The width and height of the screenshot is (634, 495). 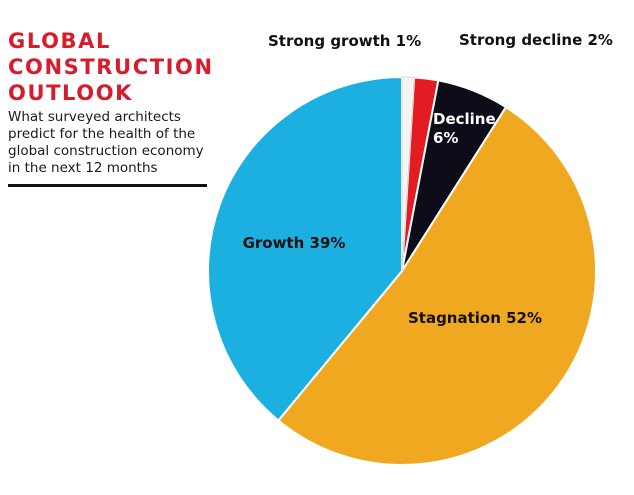 What do you see at coordinates (408, 174) in the screenshot?
I see `pie-slice-strong-growth-outline` at bounding box center [408, 174].